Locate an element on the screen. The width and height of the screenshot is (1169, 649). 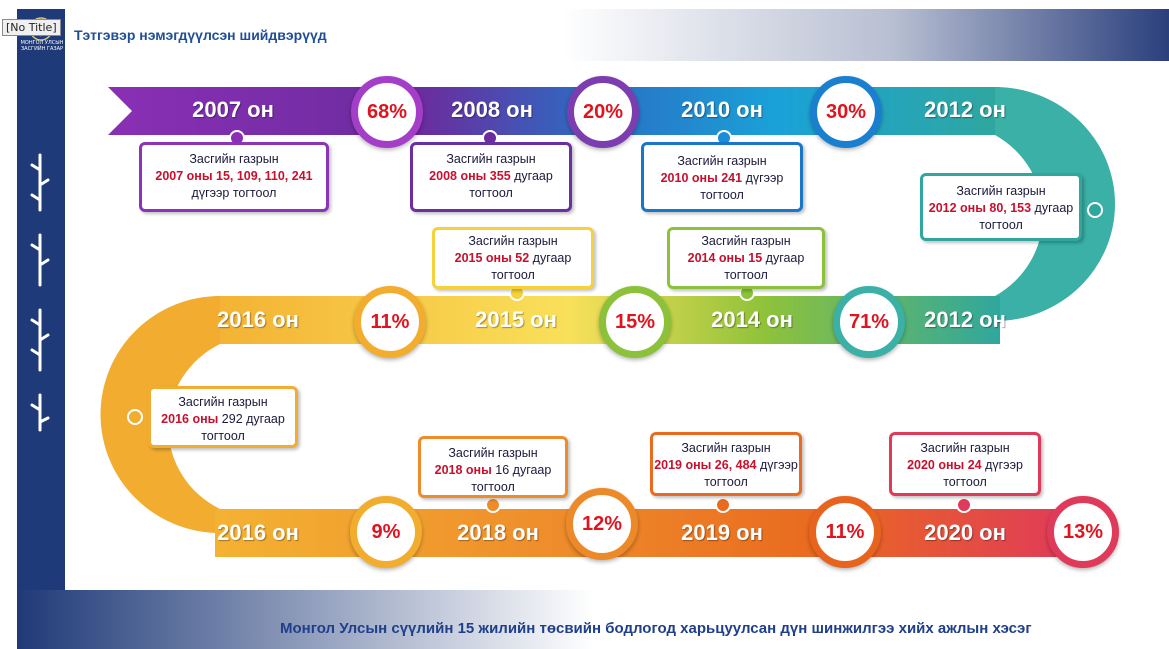
timeline-year-label: 2019 он is located at coordinates (722, 532).